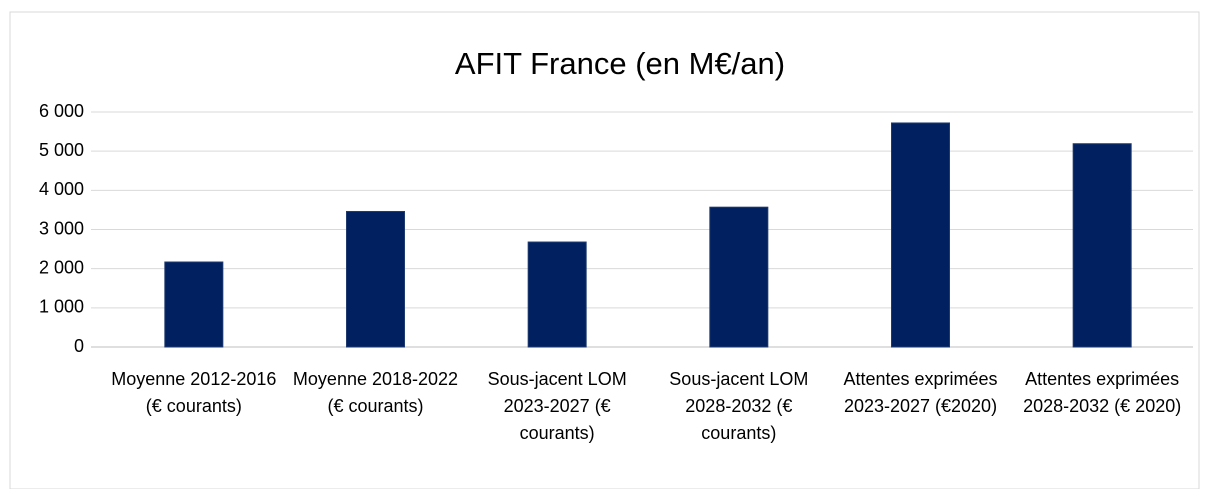  I want to click on x-tick-label: Sous-jacent LOM 2028-2032 (€ courants), so click(739, 406).